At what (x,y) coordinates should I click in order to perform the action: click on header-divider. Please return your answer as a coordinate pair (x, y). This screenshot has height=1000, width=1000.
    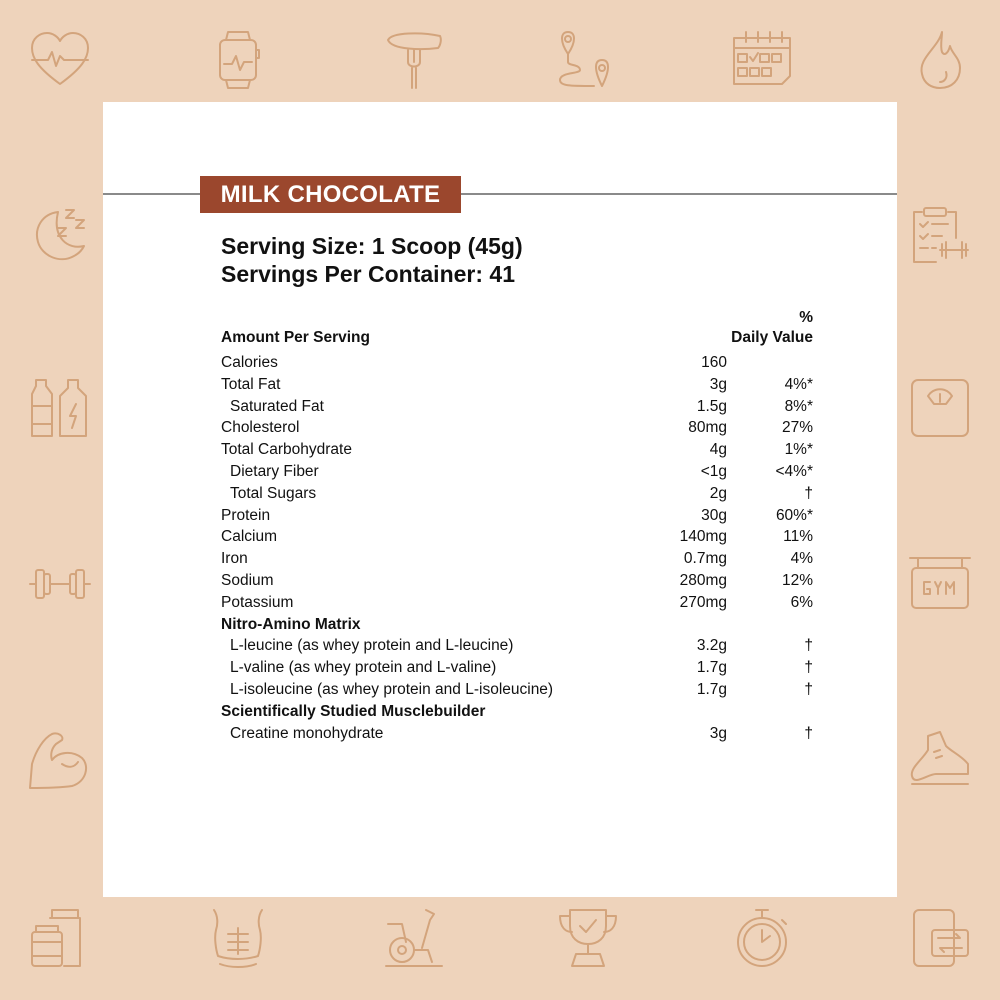
    Looking at the image, I should click on (500, 194).